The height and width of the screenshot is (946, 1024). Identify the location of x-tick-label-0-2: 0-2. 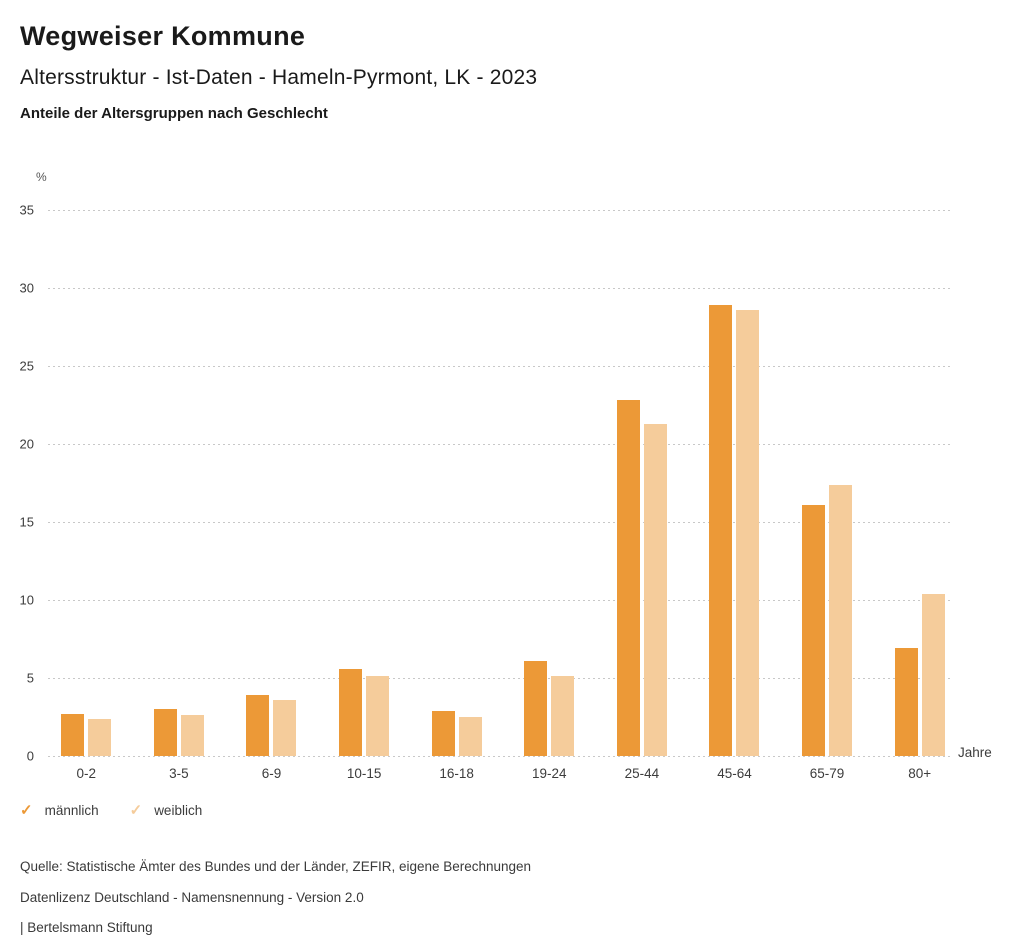
(86, 773).